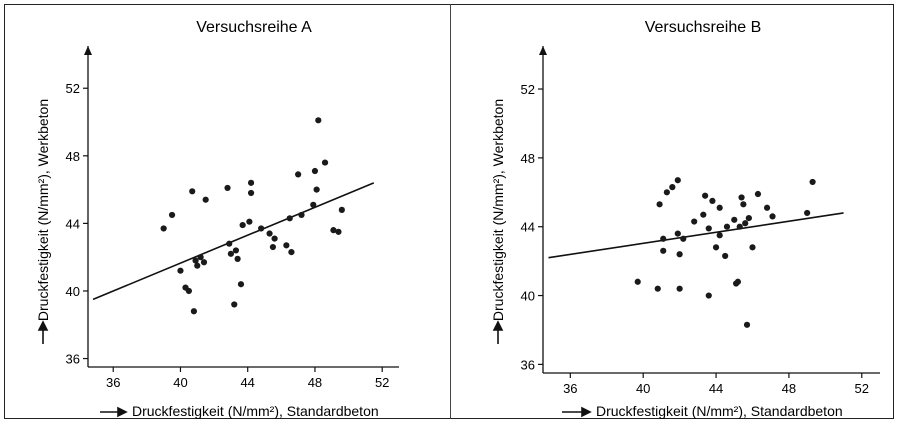 This screenshot has width=900, height=425. Describe the element at coordinates (254, 27) in the screenshot. I see `chart-title-a: Versuchsreihe A` at that location.